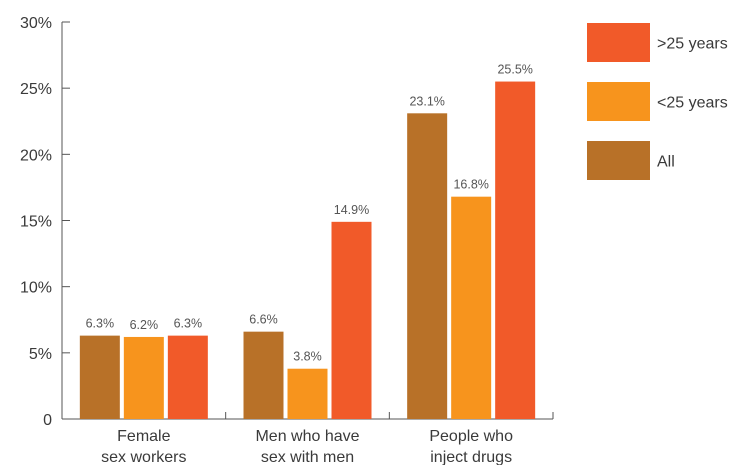 The image size is (740, 465). What do you see at coordinates (36, 288) in the screenshot?
I see `y-tick-label: 10%` at bounding box center [36, 288].